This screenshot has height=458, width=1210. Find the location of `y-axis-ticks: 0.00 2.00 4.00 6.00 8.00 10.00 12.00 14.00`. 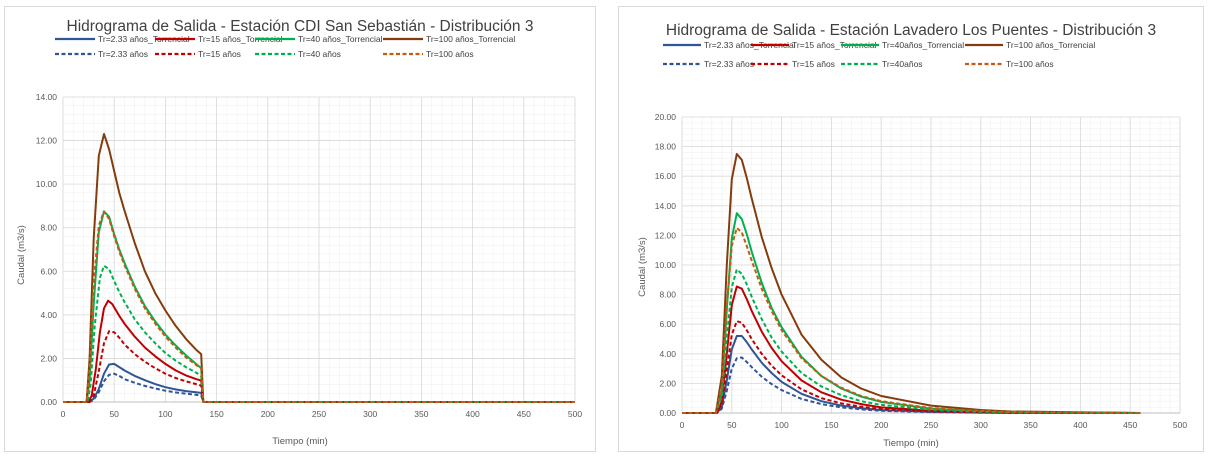

y-axis-ticks: 0.00 2.00 4.00 6.00 8.00 10.00 12.00 14.00 is located at coordinates (47, 249).